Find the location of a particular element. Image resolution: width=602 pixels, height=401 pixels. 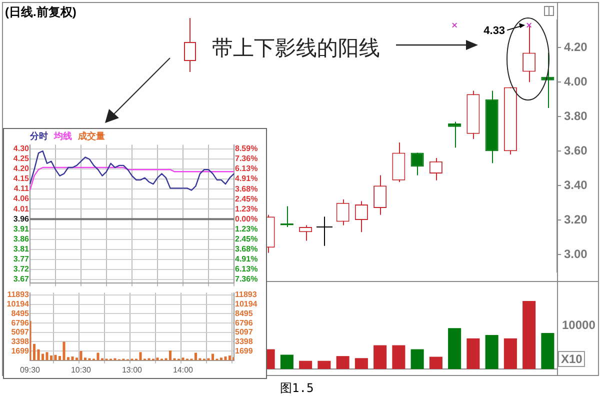

y-tick-label: 11893 is located at coordinates (18, 295).